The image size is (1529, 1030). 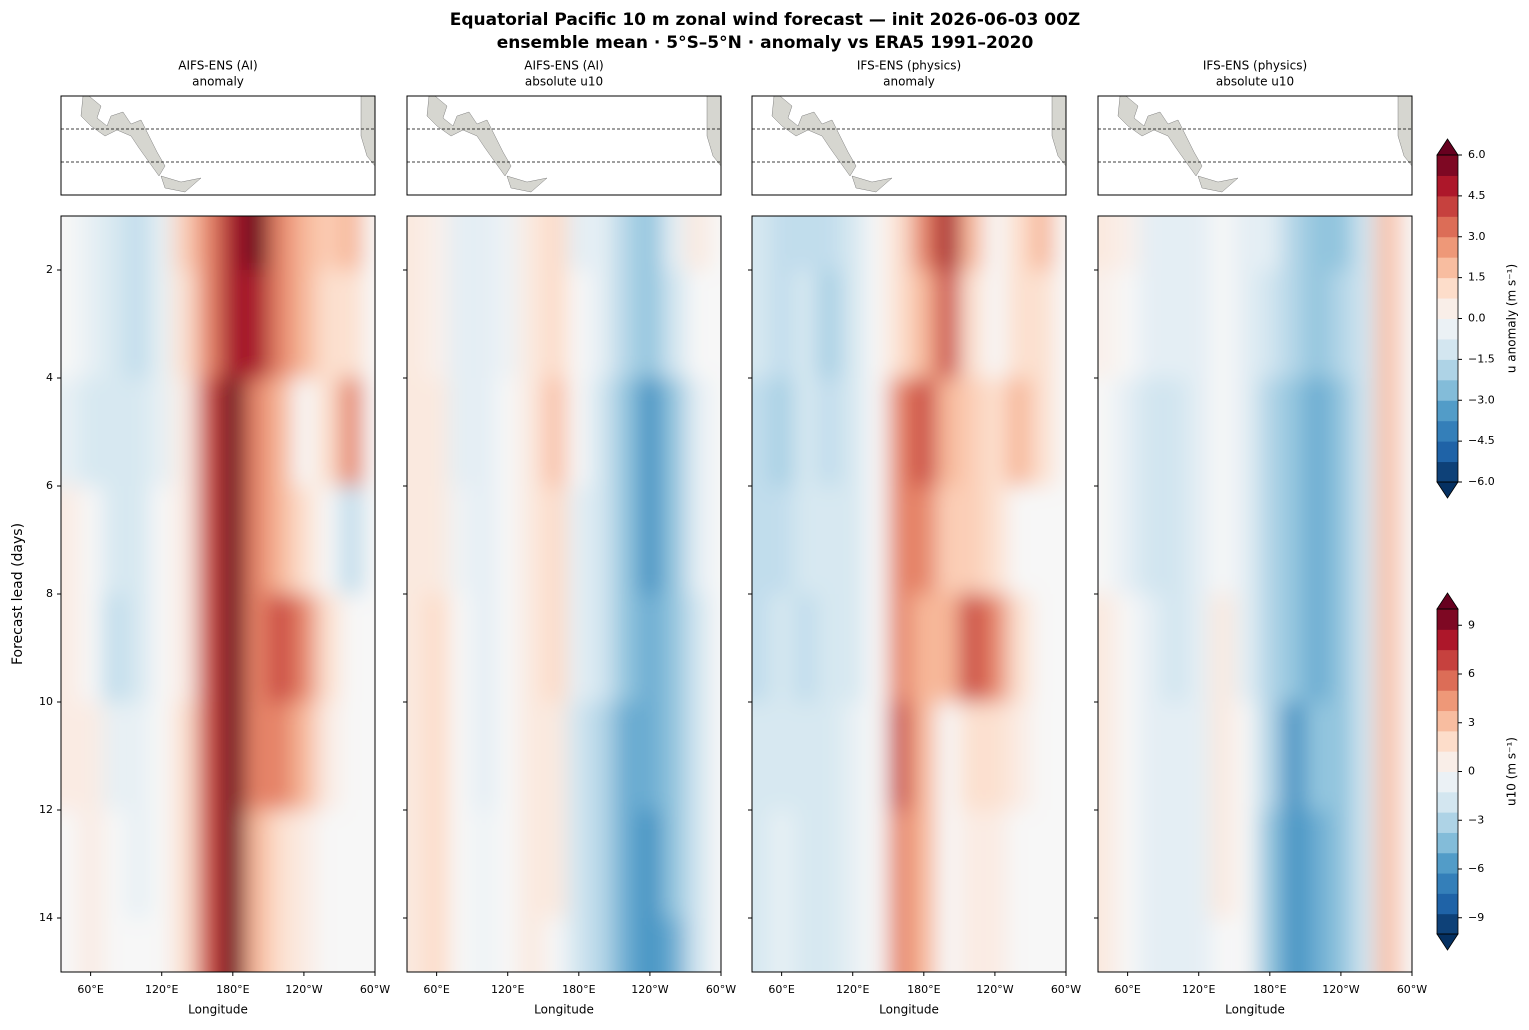 What do you see at coordinates (1198, 989) in the screenshot?
I see `x-tick-label: 120°E` at bounding box center [1198, 989].